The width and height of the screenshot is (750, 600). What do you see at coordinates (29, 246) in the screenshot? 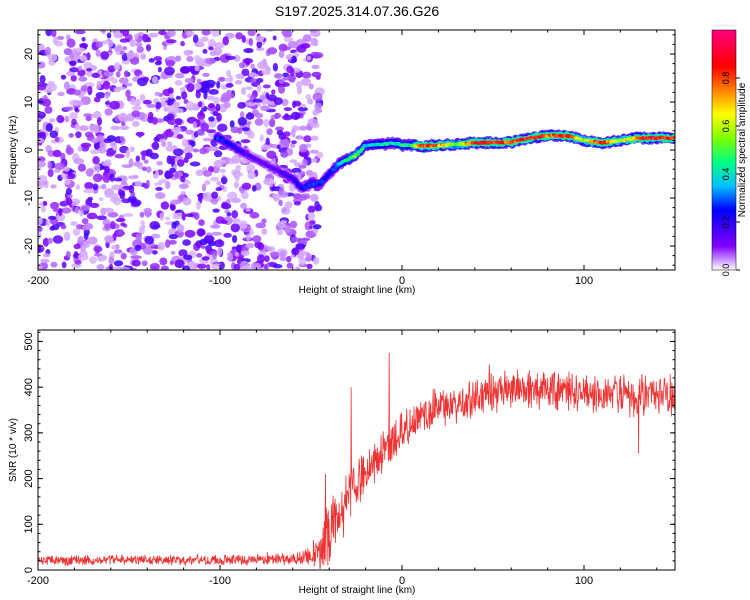
I see `y-tick-label: -20` at bounding box center [29, 246].